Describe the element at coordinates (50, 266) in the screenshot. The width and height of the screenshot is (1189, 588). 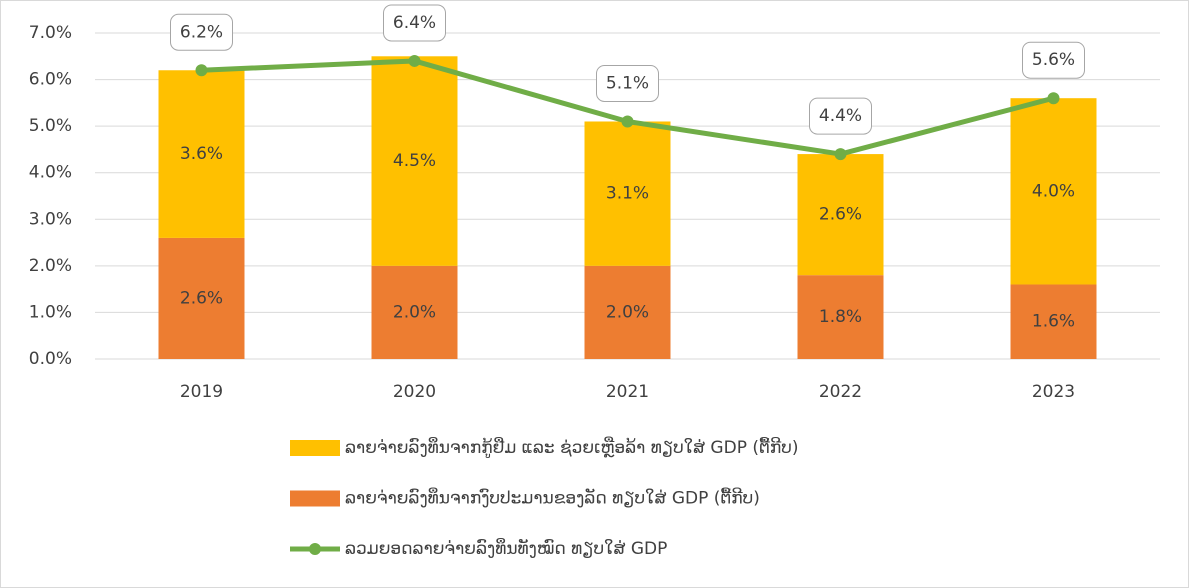
I see `y-tick-label: 2.0%` at that location.